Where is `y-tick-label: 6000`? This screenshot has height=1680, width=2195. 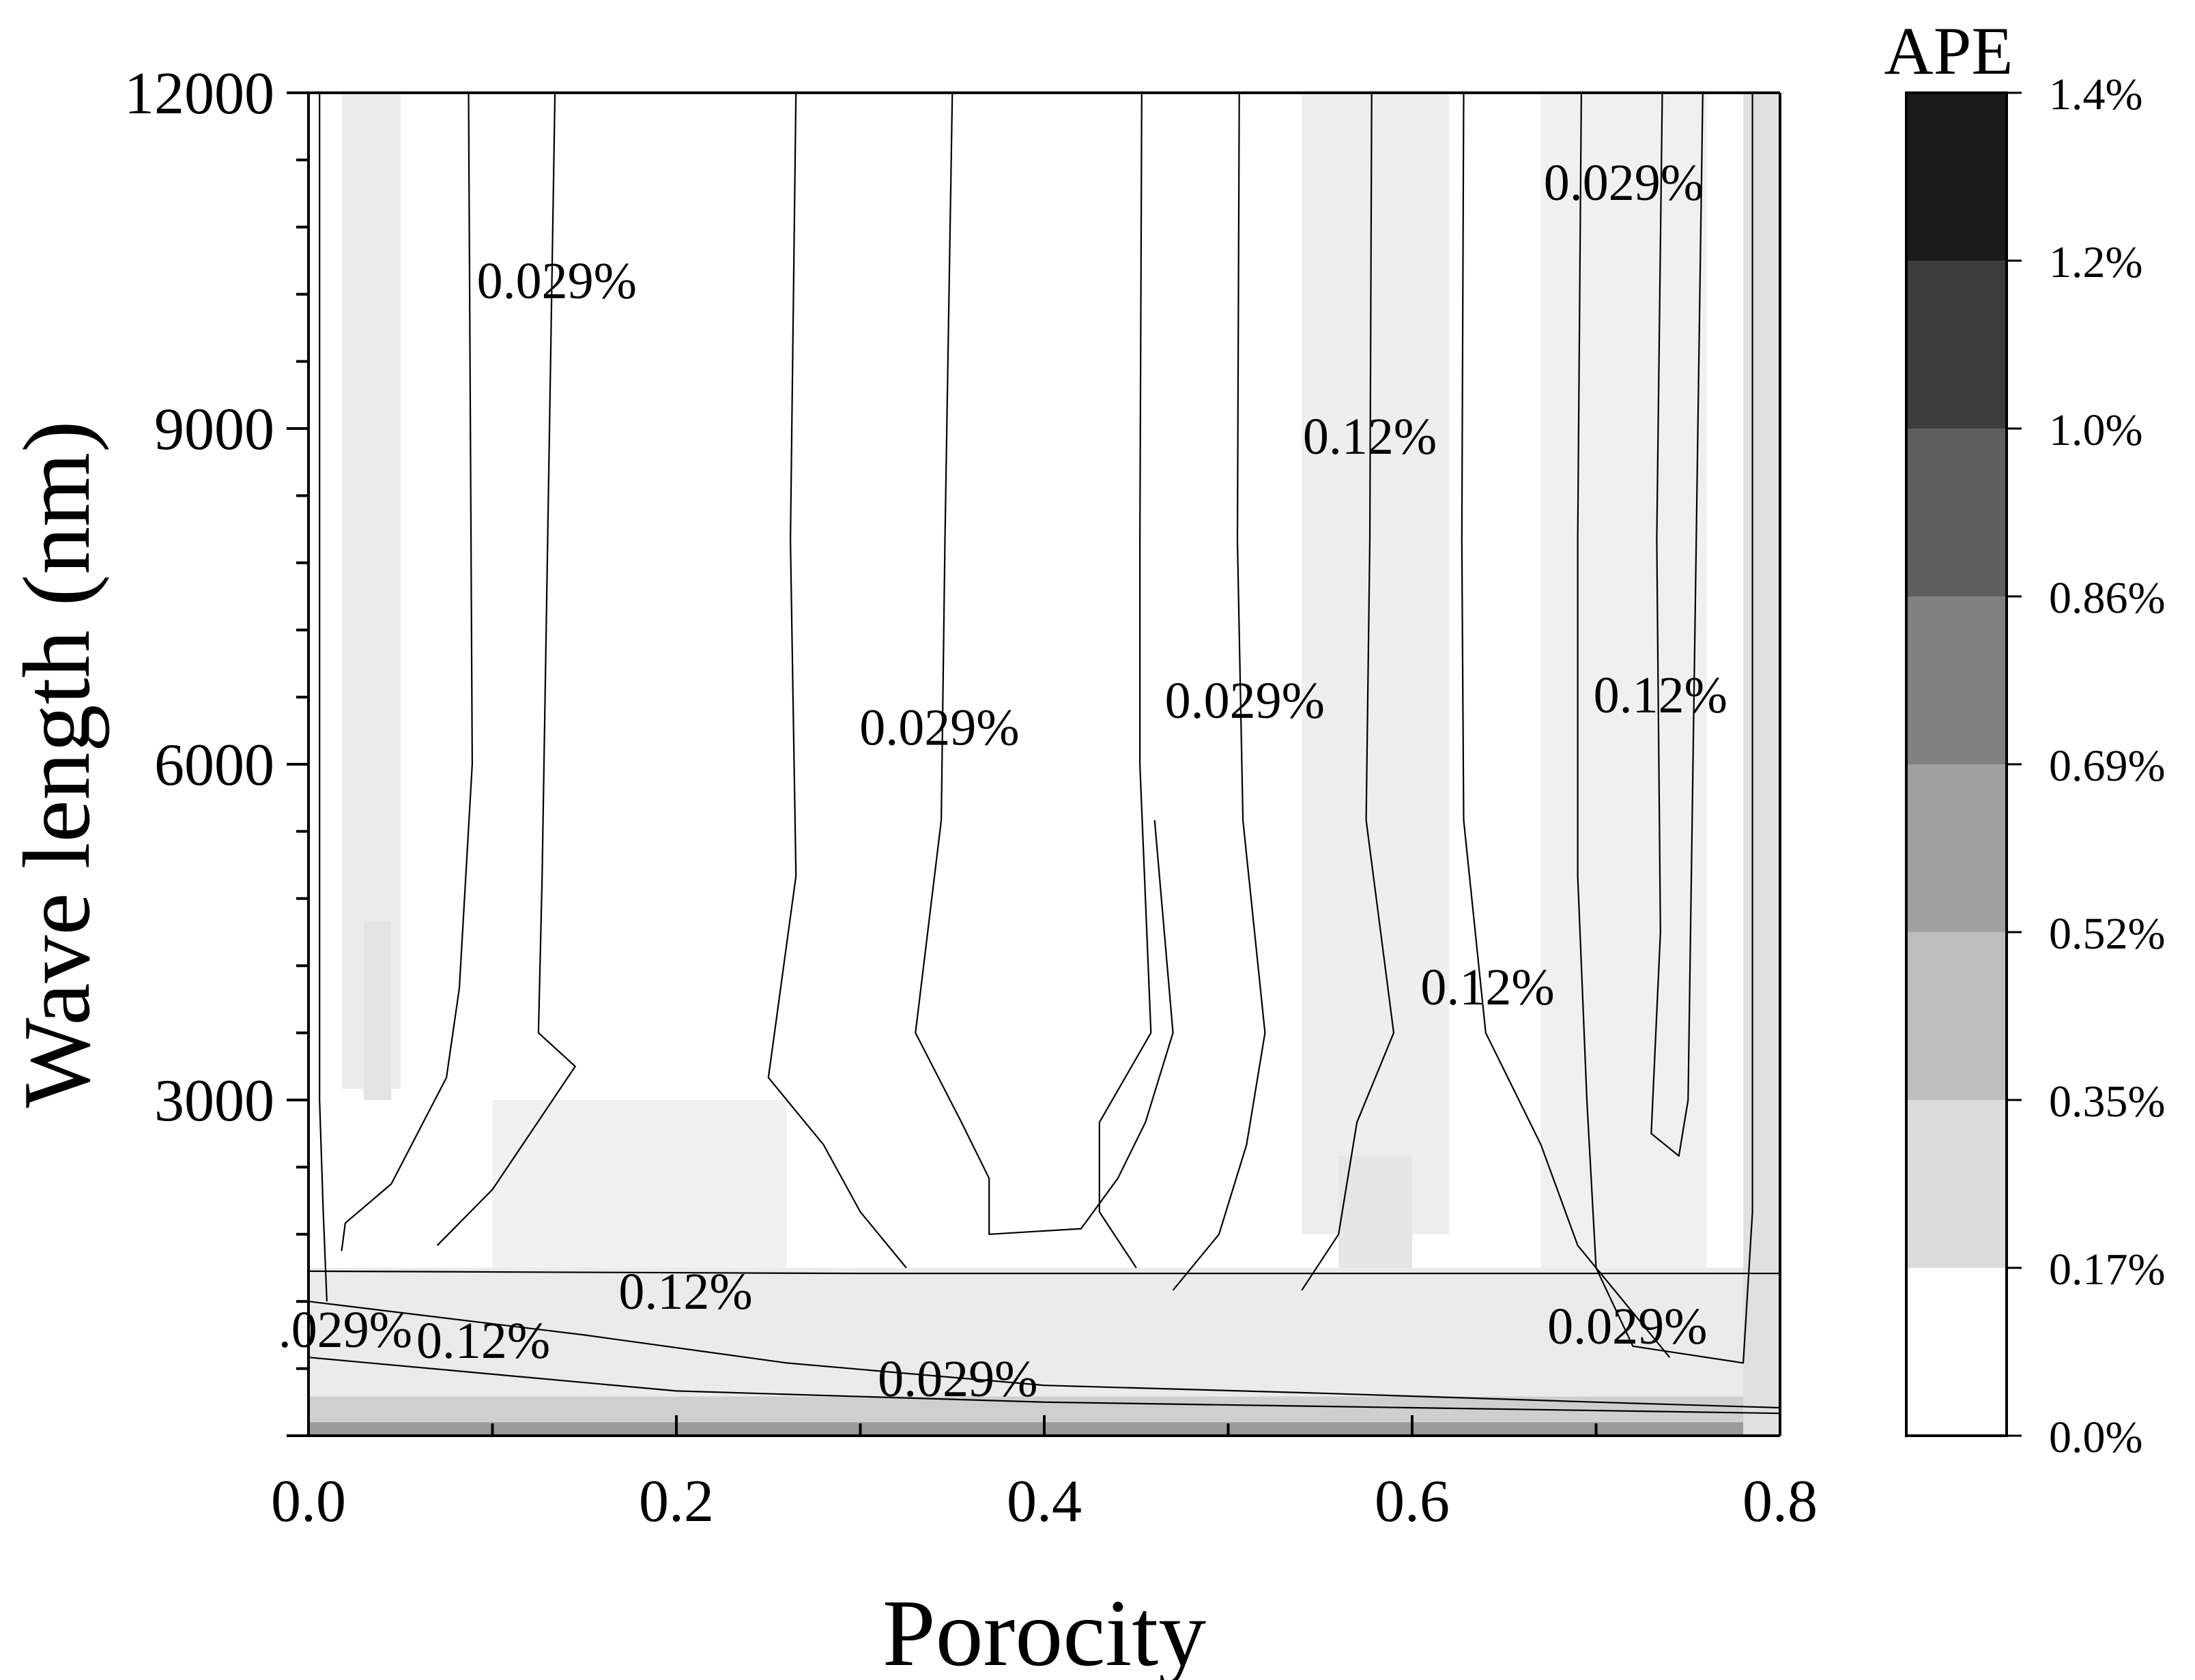 y-tick-label: 6000 is located at coordinates (214, 765).